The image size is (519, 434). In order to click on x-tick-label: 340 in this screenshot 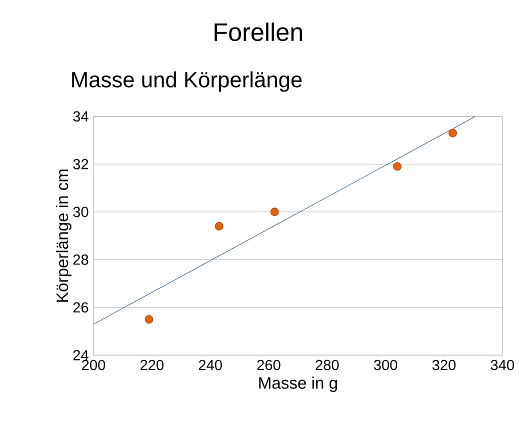, I will do `click(502, 365)`.